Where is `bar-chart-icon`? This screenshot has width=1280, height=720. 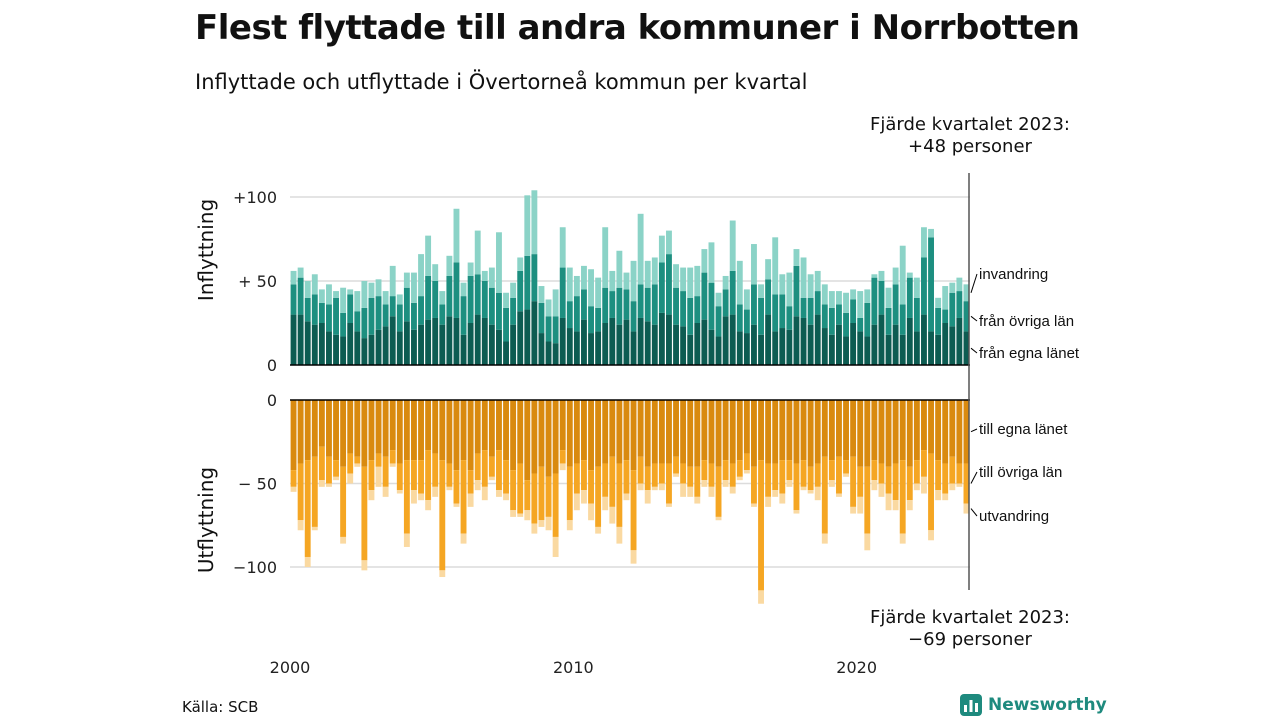 bar-chart-icon is located at coordinates (971, 705).